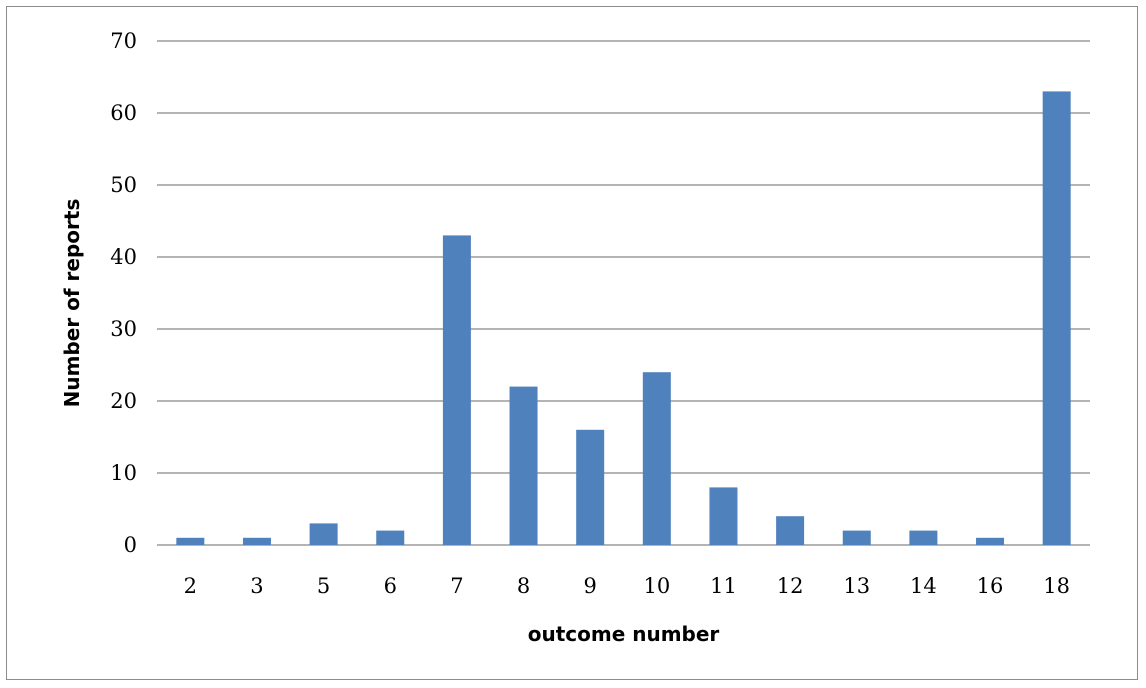 The width and height of the screenshot is (1146, 688). What do you see at coordinates (130, 545) in the screenshot?
I see `y-tick-label: 0` at bounding box center [130, 545].